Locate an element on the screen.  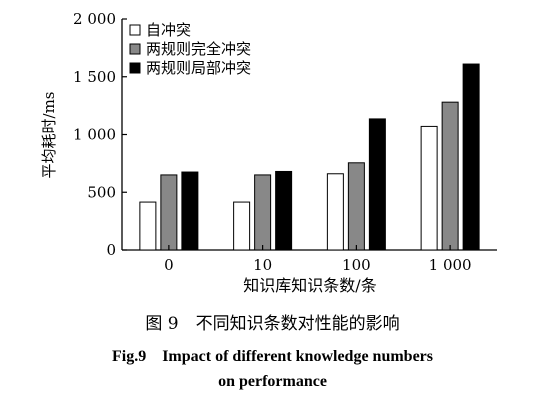
x-tick-label: 10 is located at coordinates (262, 265).